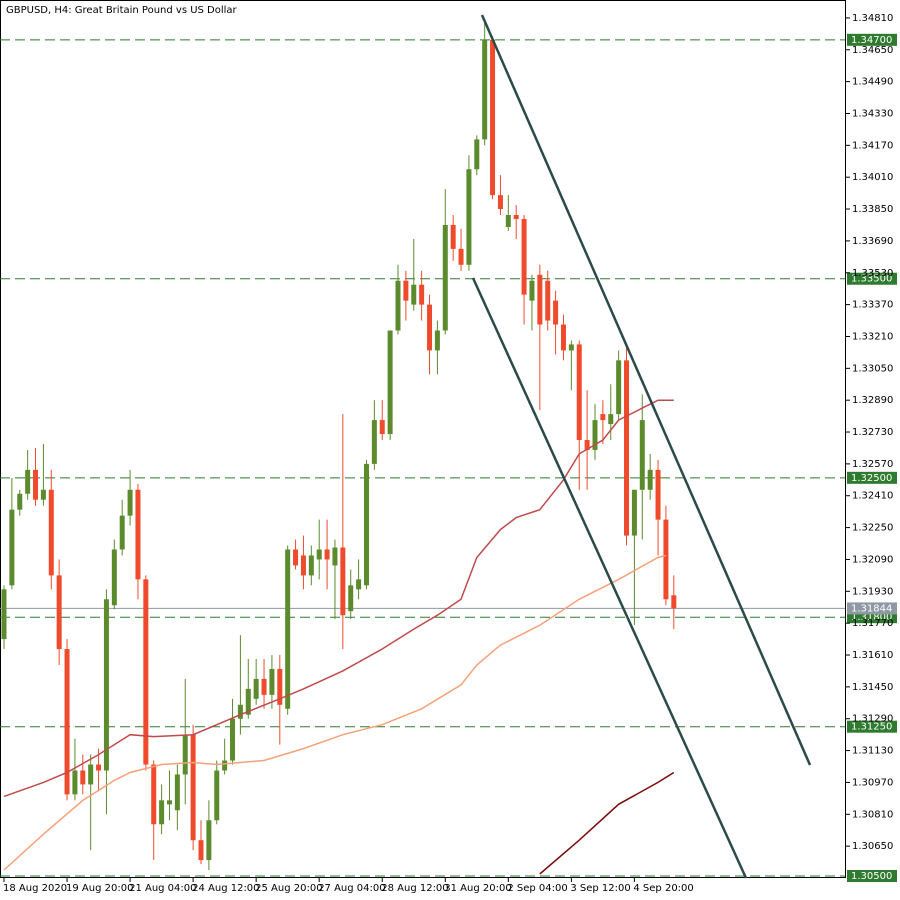 Image resolution: width=900 pixels, height=900 pixels. Describe the element at coordinates (872, 113) in the screenshot. I see `y-tick-label: 1.34330` at that location.